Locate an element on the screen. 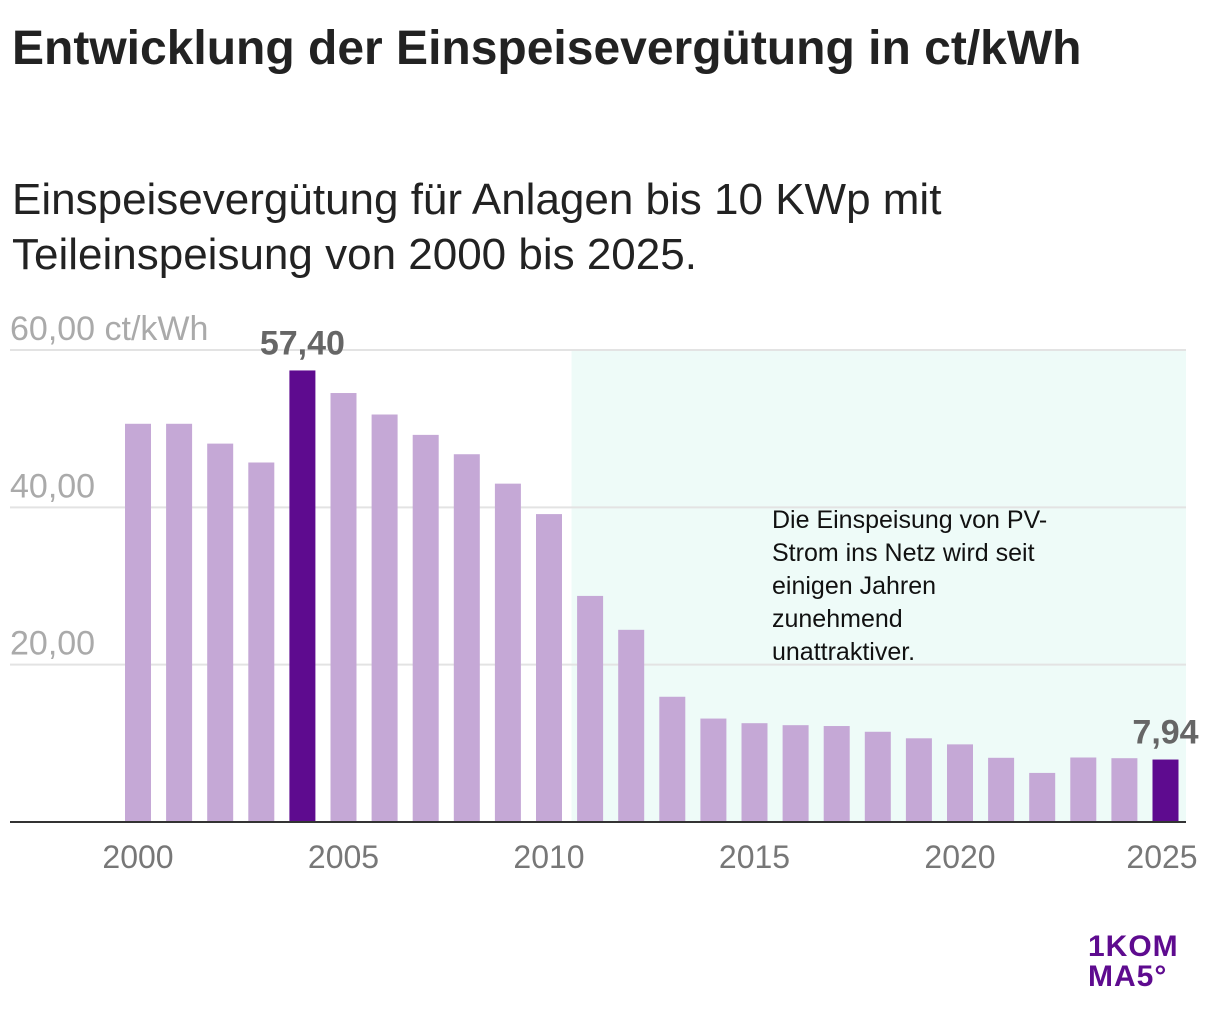 The image size is (1220, 1014). annotation-line-3: zunehmend is located at coordinates (837, 619).